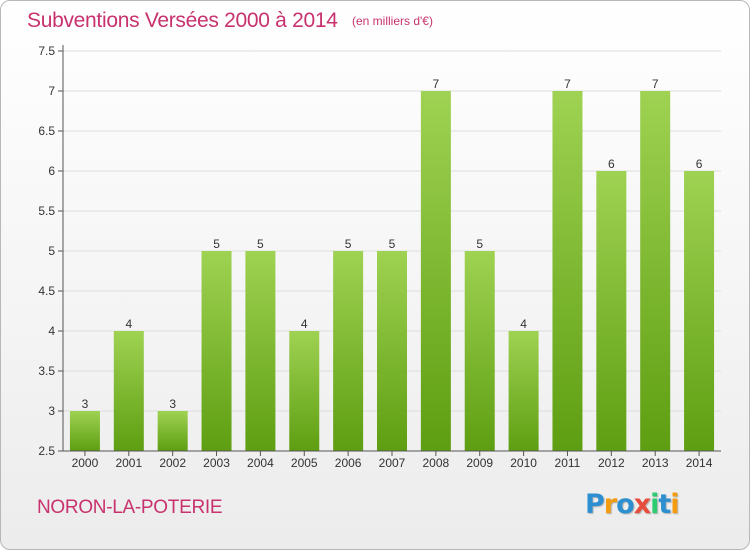  Describe the element at coordinates (655, 463) in the screenshot. I see `x-tick-label: 2013` at that location.